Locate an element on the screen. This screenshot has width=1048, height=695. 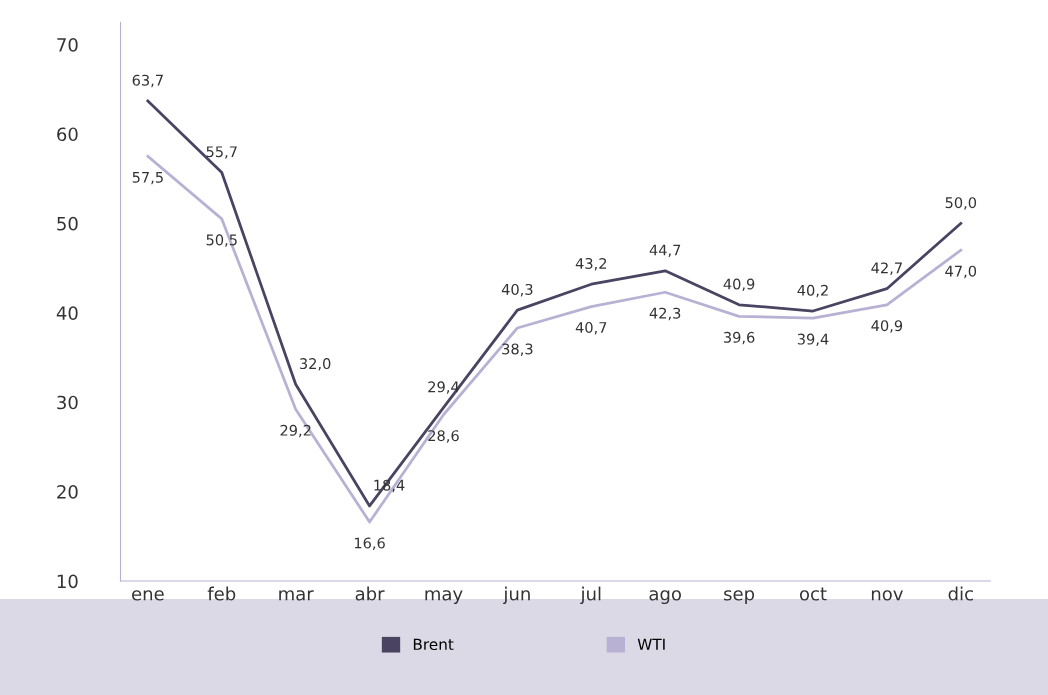
data-label: 40,3 is located at coordinates (517, 290).